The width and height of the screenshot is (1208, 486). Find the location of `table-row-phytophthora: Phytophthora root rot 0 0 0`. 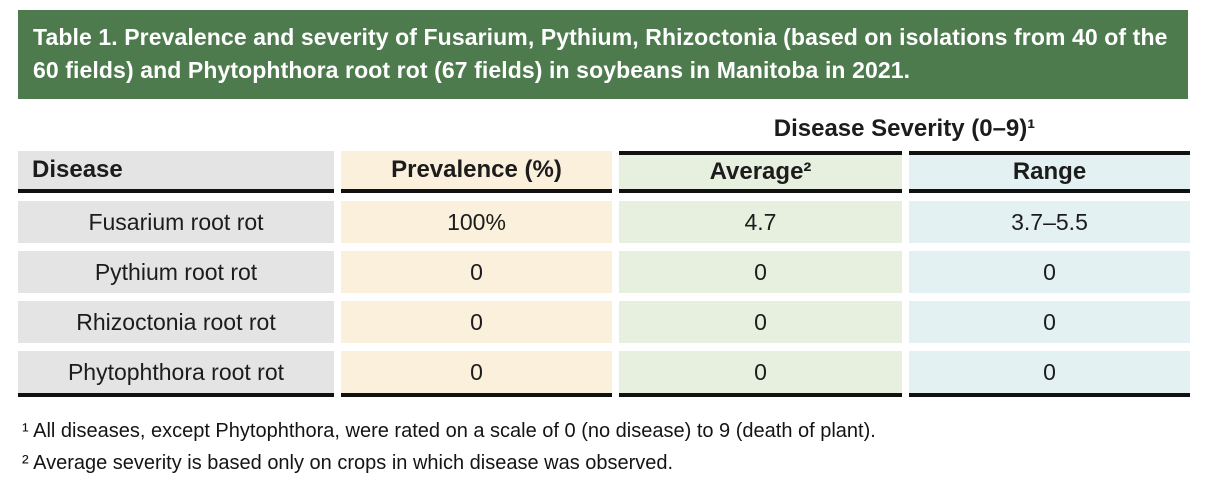

table-row-phytophthora: Phytophthora root rot 0 0 0 is located at coordinates (604, 374).